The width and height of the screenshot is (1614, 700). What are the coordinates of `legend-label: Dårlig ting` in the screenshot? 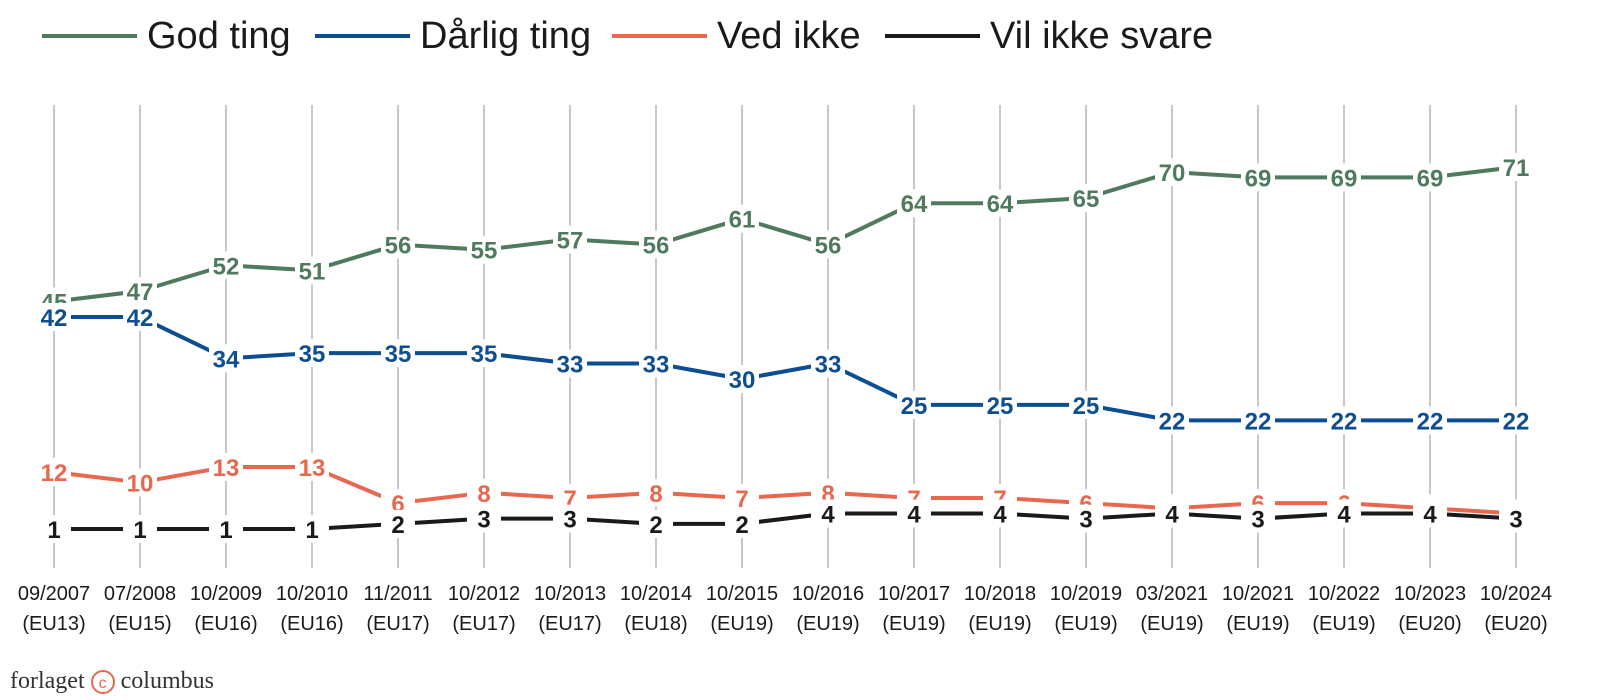 It's located at (505, 36).